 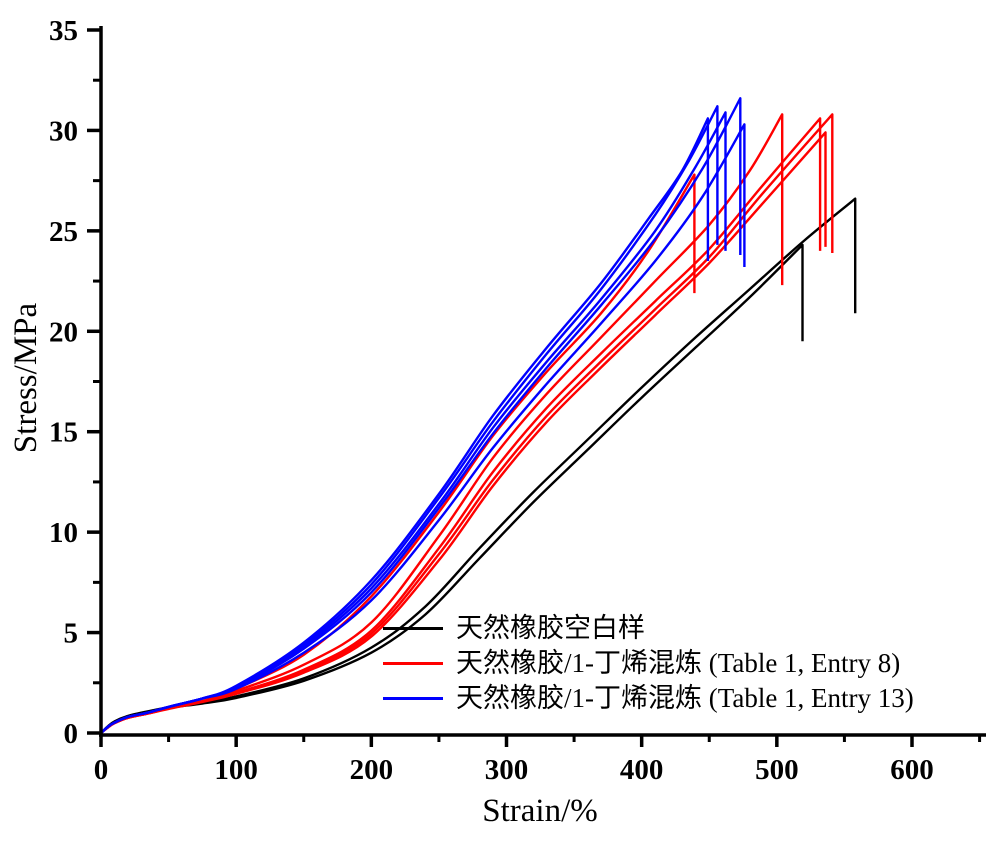 What do you see at coordinates (372, 770) in the screenshot?
I see `x-tick-label: 200` at bounding box center [372, 770].